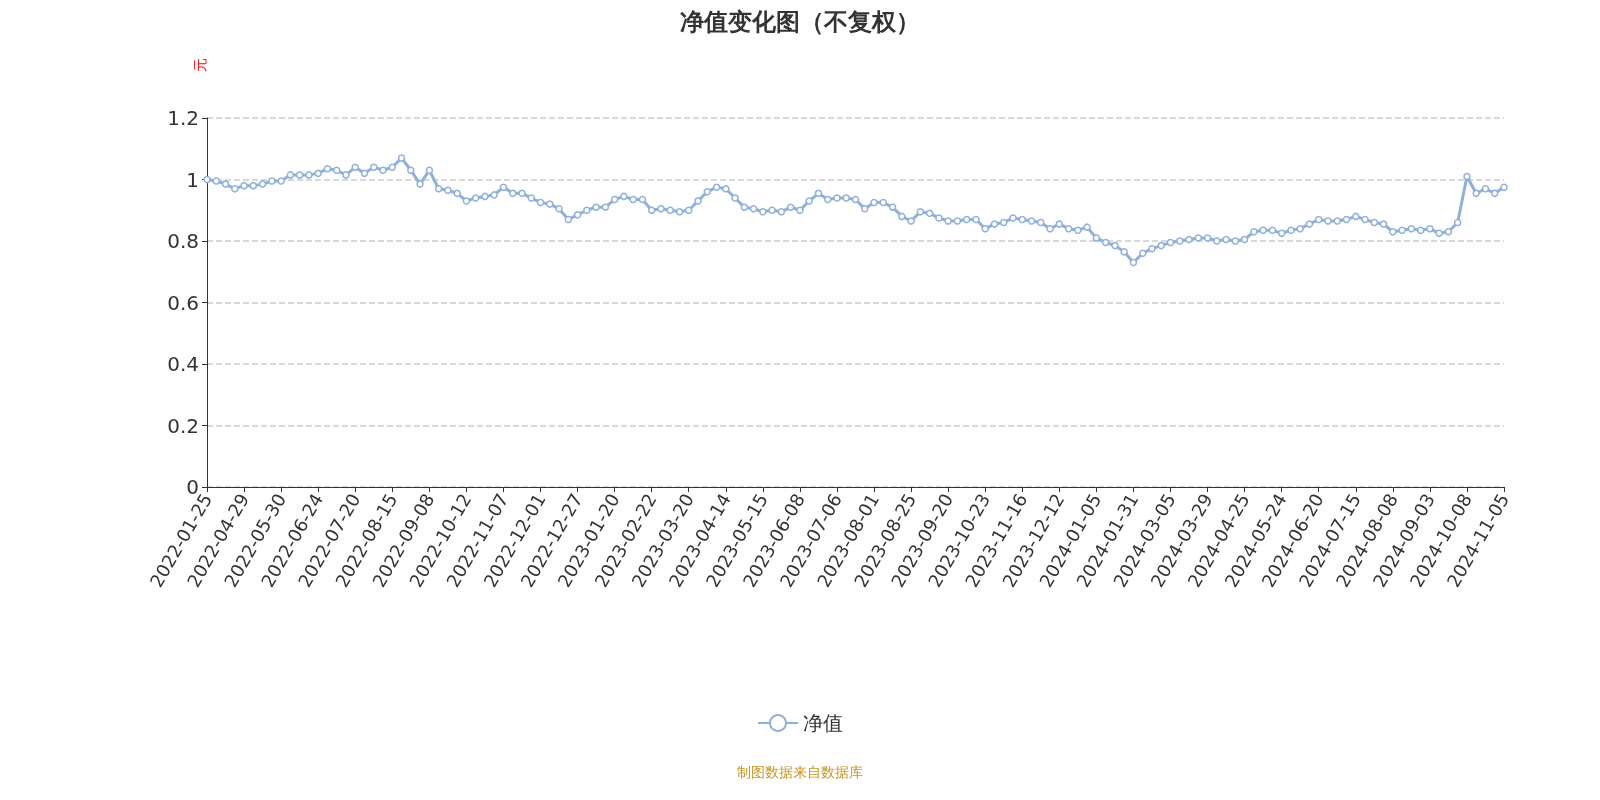 This screenshot has width=1600, height=800. What do you see at coordinates (823, 723) in the screenshot?
I see `legend-label: 净值` at bounding box center [823, 723].